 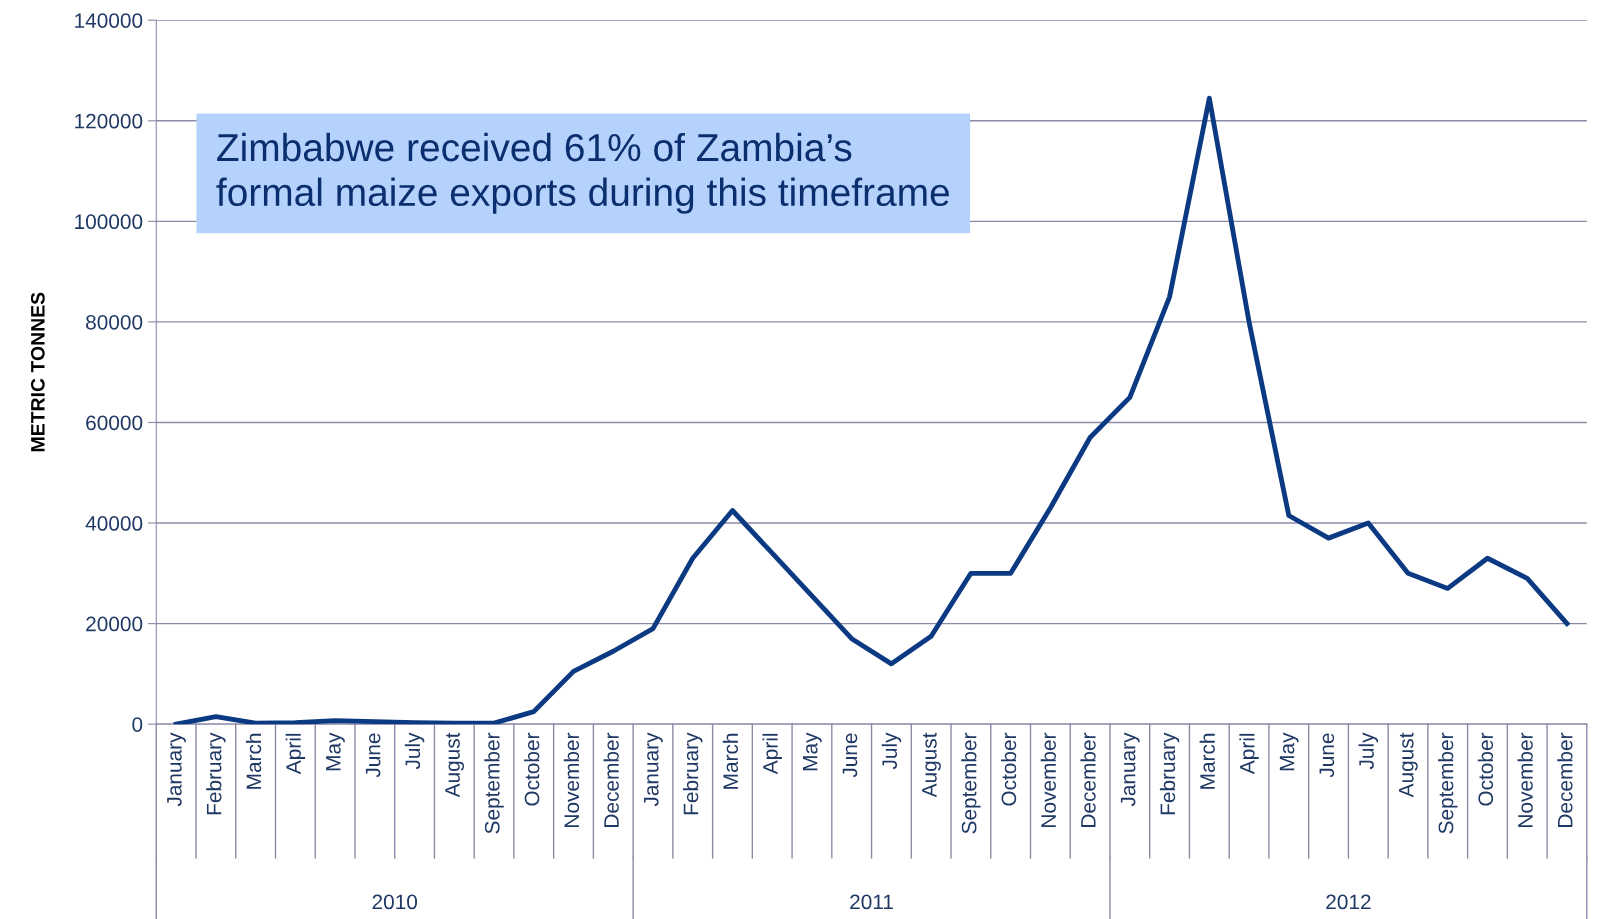 I want to click on text: 2012, so click(x=1348, y=902).